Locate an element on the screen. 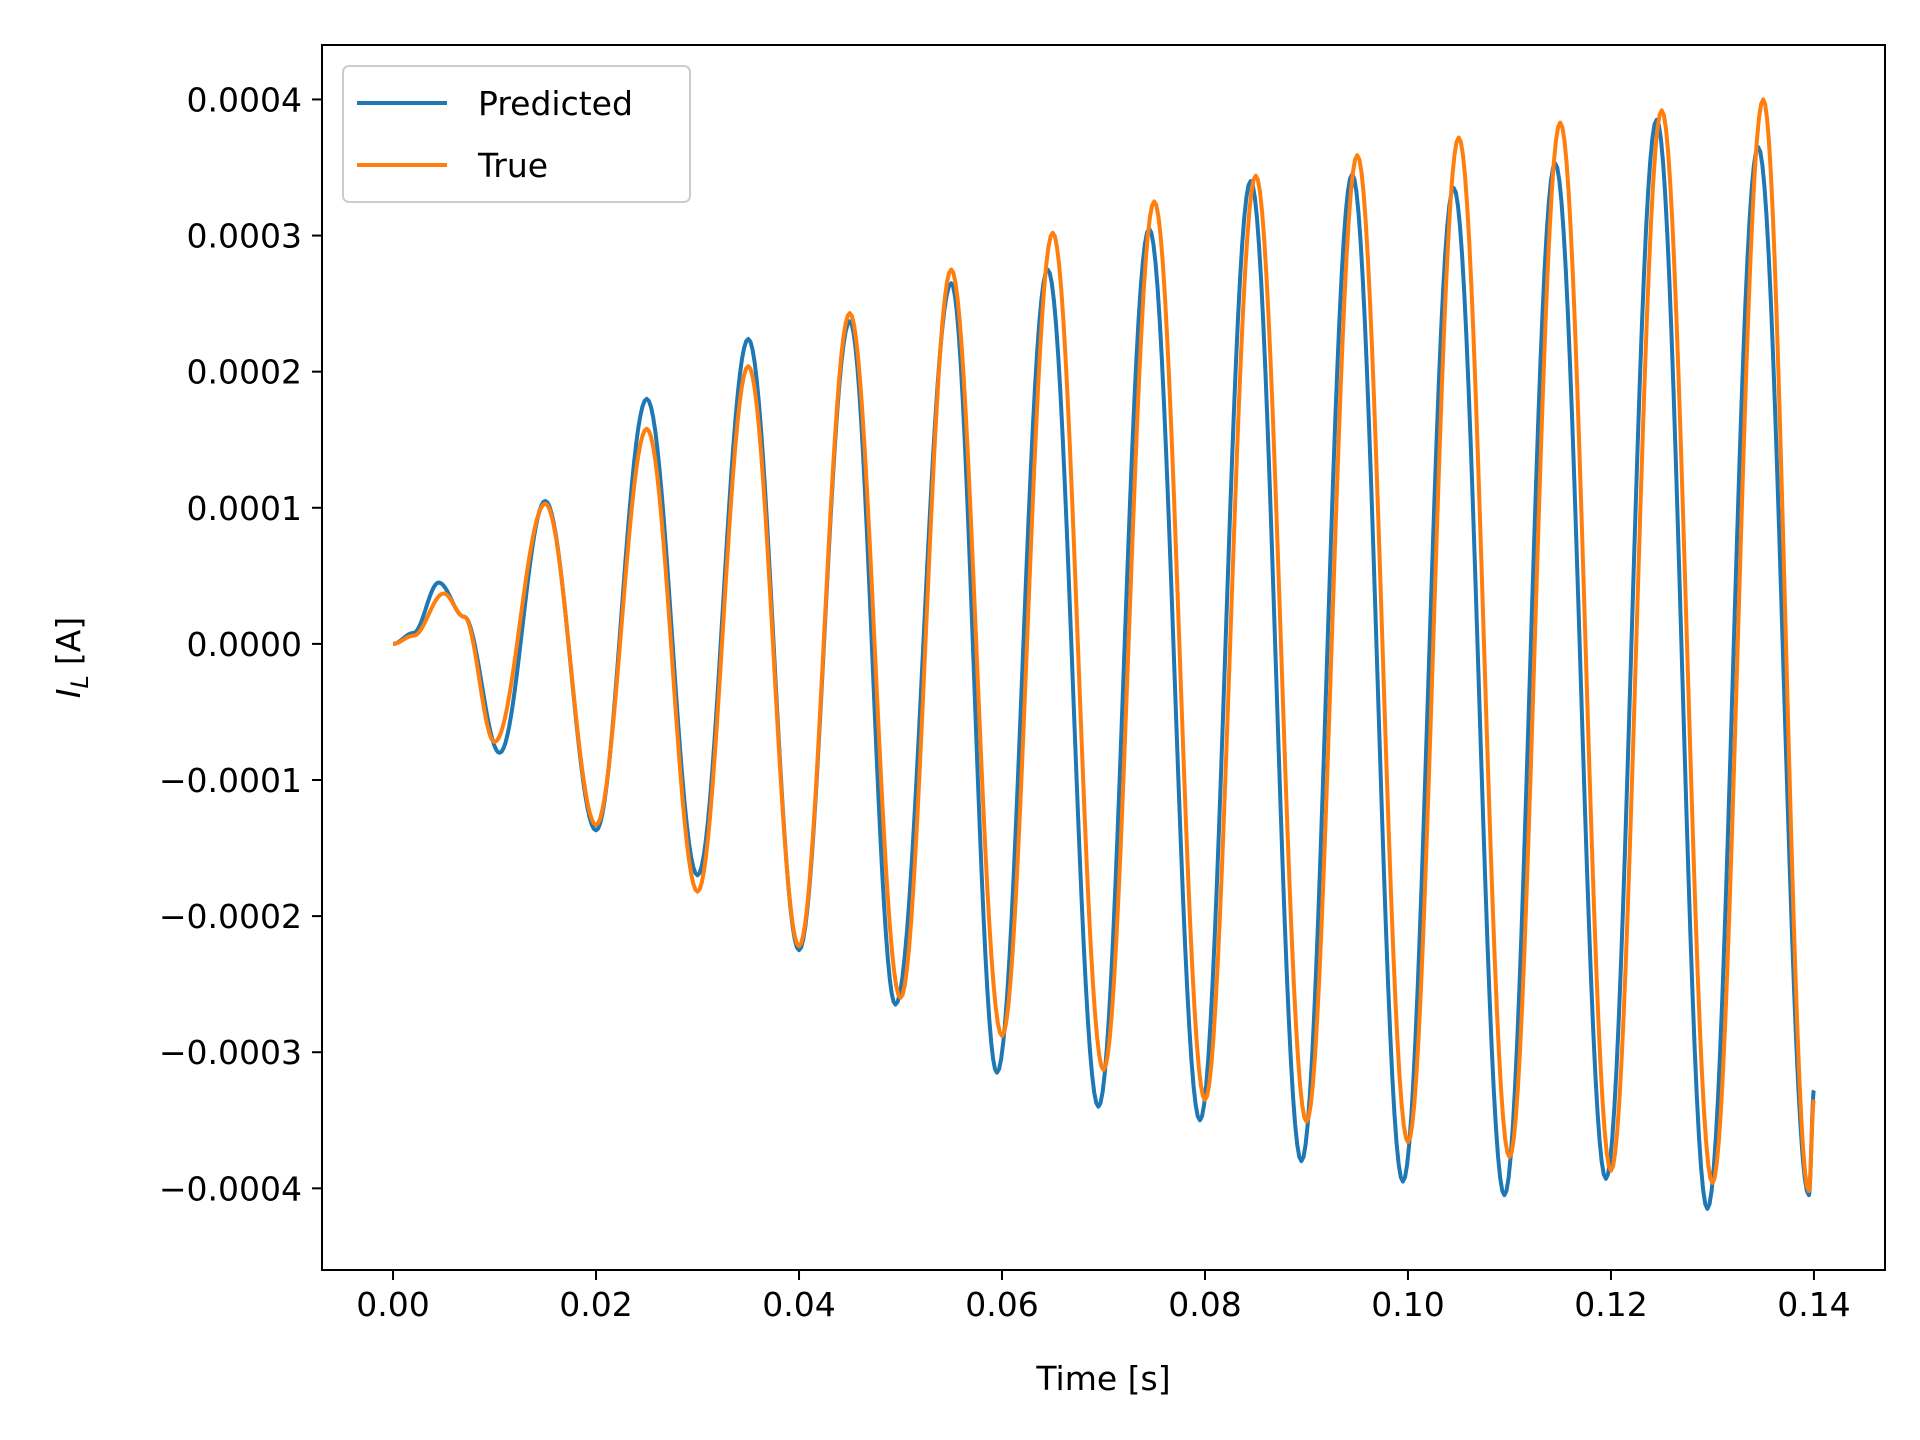 The width and height of the screenshot is (1920, 1440). x-tick-label: 0.06 is located at coordinates (1001, 1304).